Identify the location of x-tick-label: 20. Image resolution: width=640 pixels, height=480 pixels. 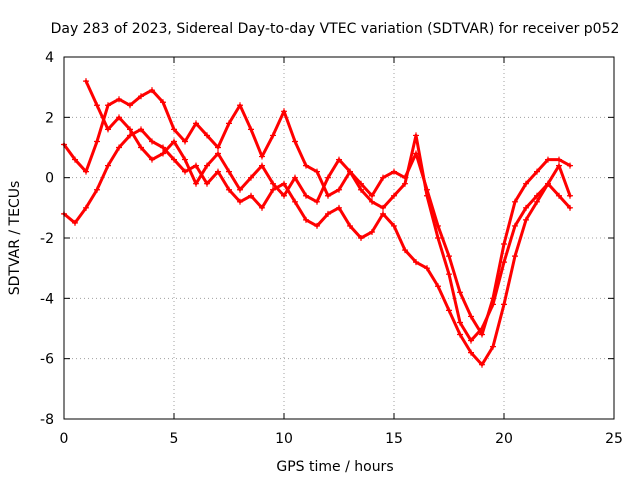
(504, 439).